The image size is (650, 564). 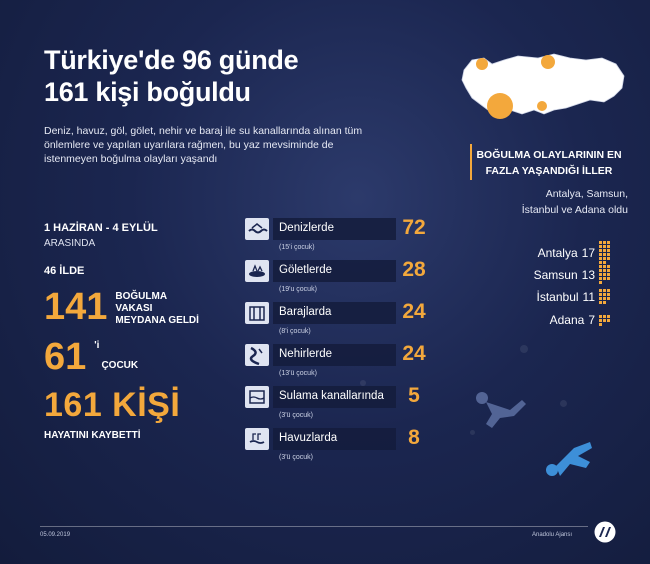 I want to click on provinces-count: 46 İLDE, so click(x=64, y=271).